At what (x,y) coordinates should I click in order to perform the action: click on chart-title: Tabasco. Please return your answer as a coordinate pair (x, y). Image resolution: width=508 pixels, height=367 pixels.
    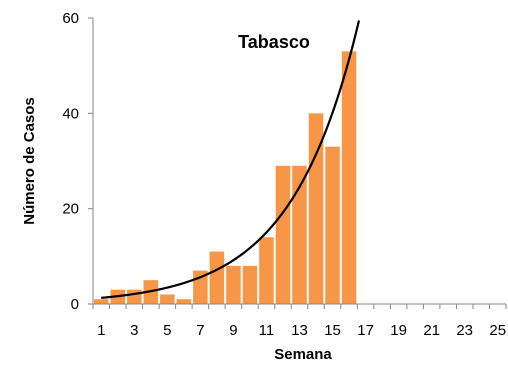
    Looking at the image, I should click on (274, 42).